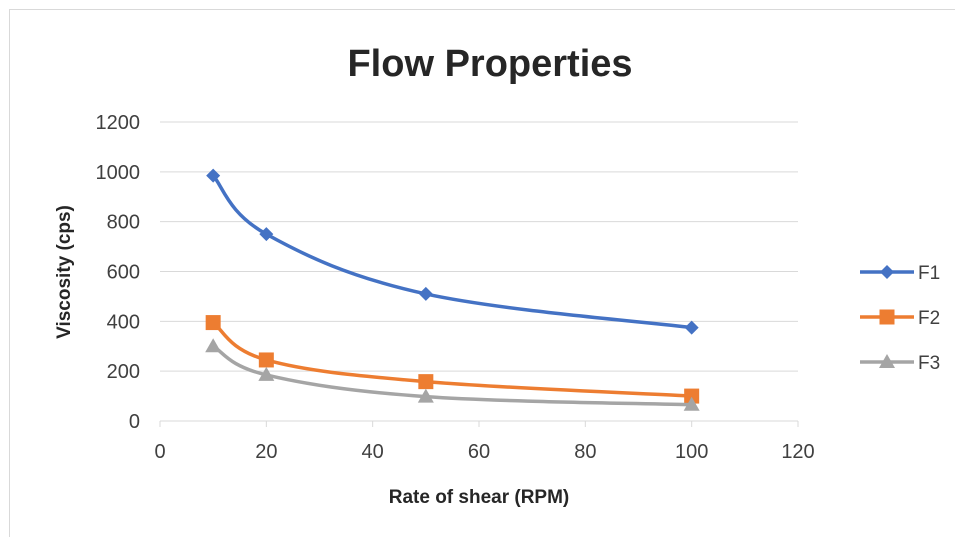  I want to click on legend-label: F1, so click(929, 273).